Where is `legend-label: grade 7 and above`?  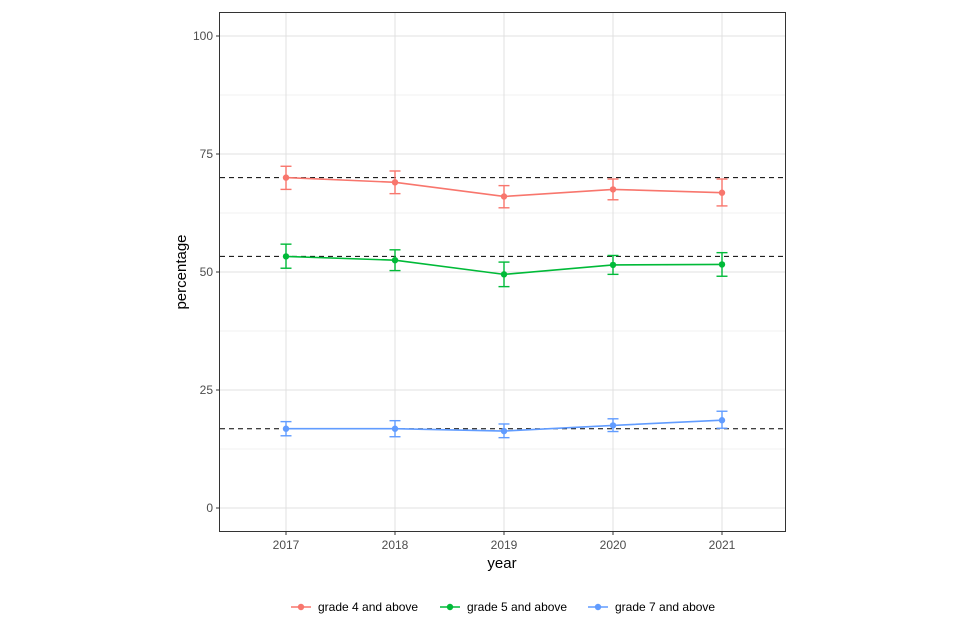 legend-label: grade 7 and above is located at coordinates (665, 607).